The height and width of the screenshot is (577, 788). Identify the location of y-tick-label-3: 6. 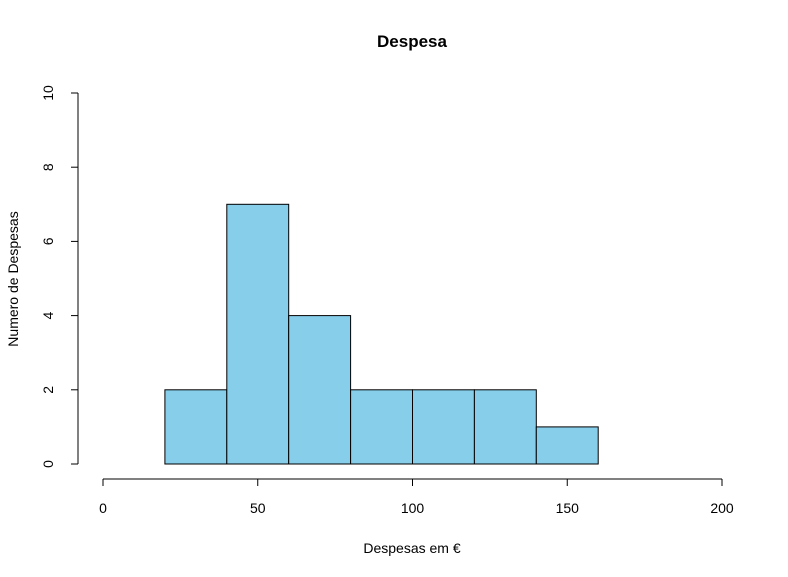
(48, 241).